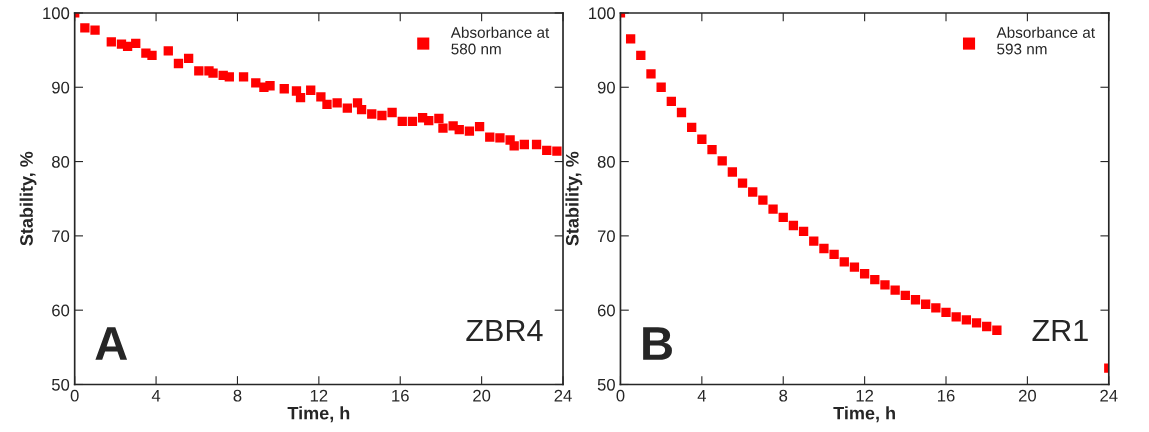 This screenshot has width=1149, height=432. I want to click on y-tick-label: 80, so click(61, 161).